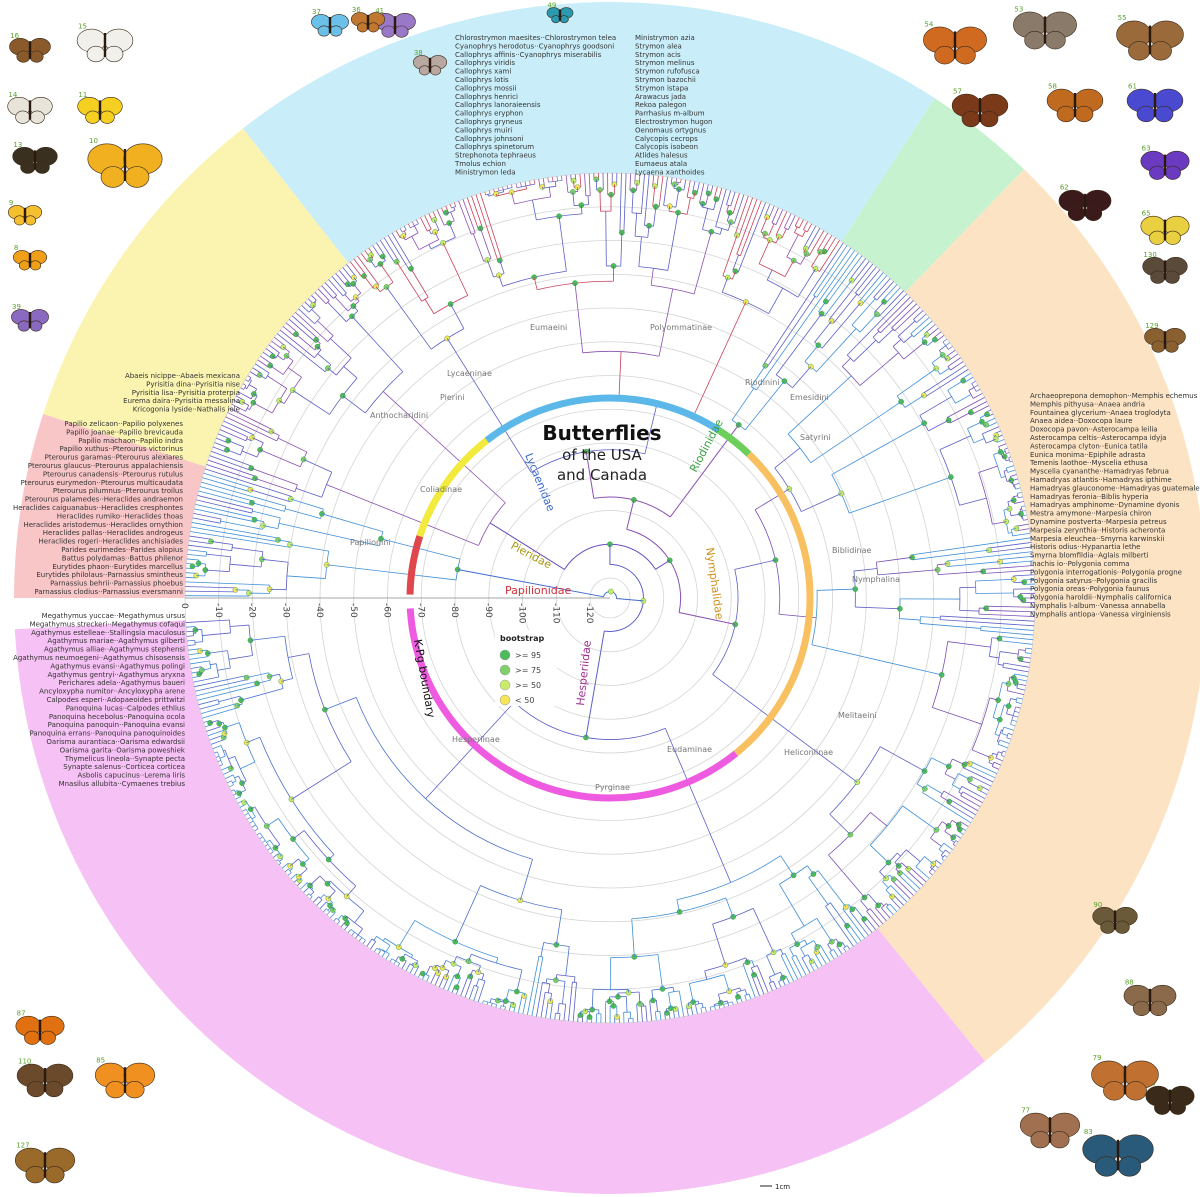  What do you see at coordinates (1088, 1132) in the screenshot?
I see `photo-number: 83` at bounding box center [1088, 1132].